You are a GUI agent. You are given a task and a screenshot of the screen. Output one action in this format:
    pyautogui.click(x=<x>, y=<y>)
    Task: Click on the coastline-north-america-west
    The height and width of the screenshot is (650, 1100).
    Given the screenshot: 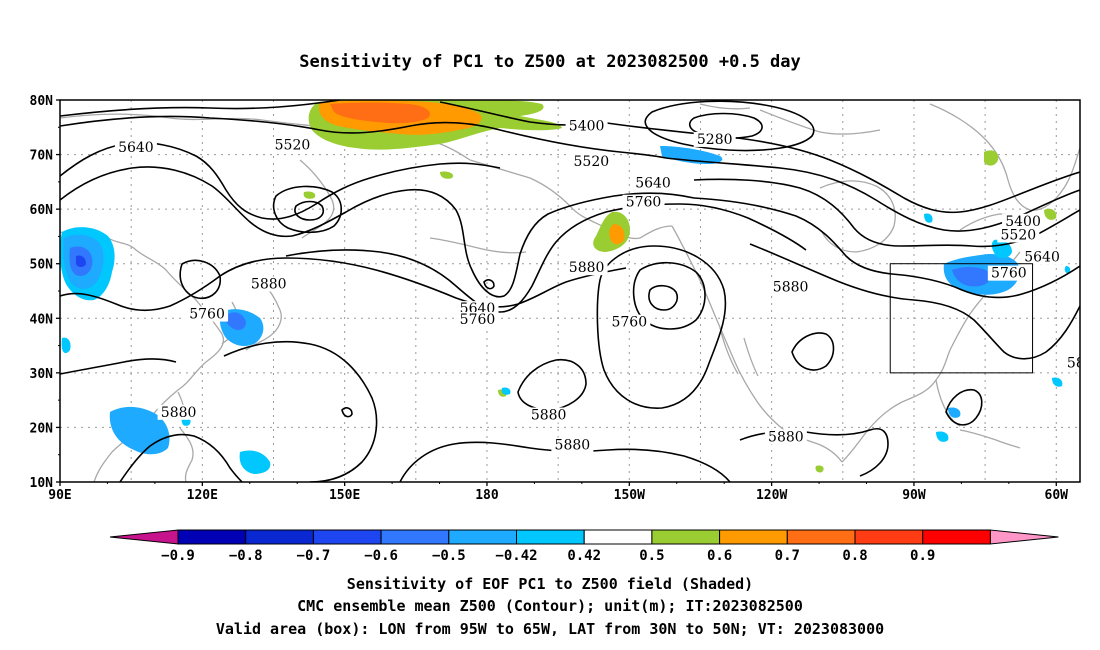 What is the action you would take?
    pyautogui.click(x=757, y=344)
    